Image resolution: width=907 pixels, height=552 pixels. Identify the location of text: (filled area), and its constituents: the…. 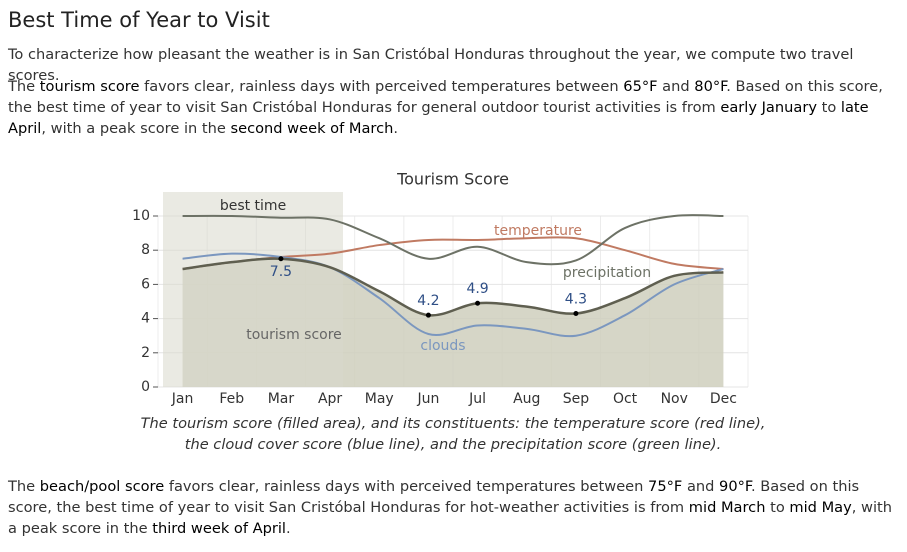
(475, 434).